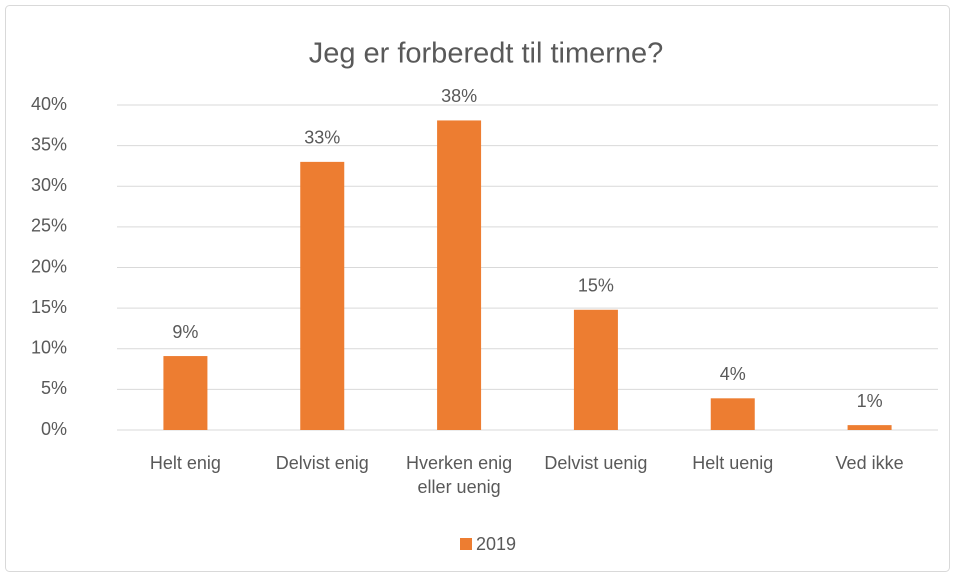  Describe the element at coordinates (869, 463) in the screenshot. I see `x-tick-label: Ved ikke` at that location.